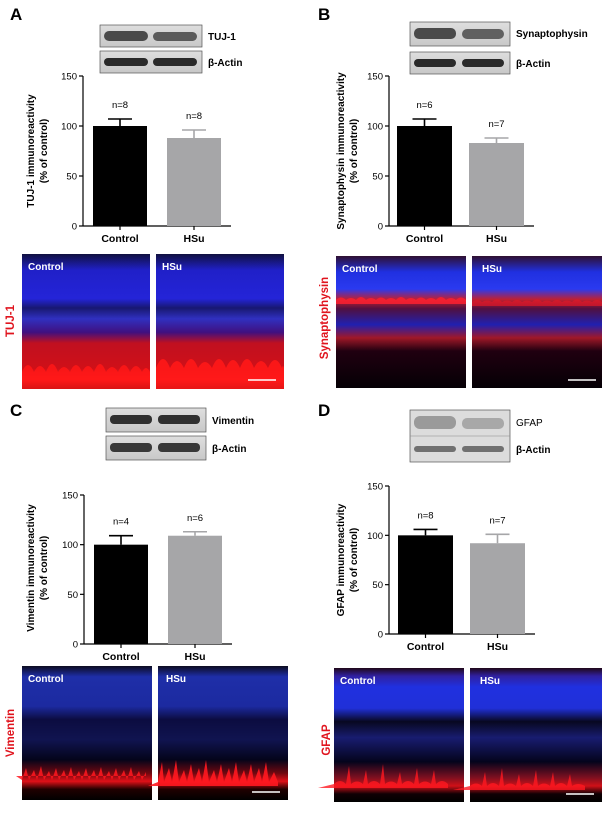 Image resolution: width=608 pixels, height=815 pixels. Describe the element at coordinates (120, 176) in the screenshot. I see `tuj-1-bar-control` at that location.